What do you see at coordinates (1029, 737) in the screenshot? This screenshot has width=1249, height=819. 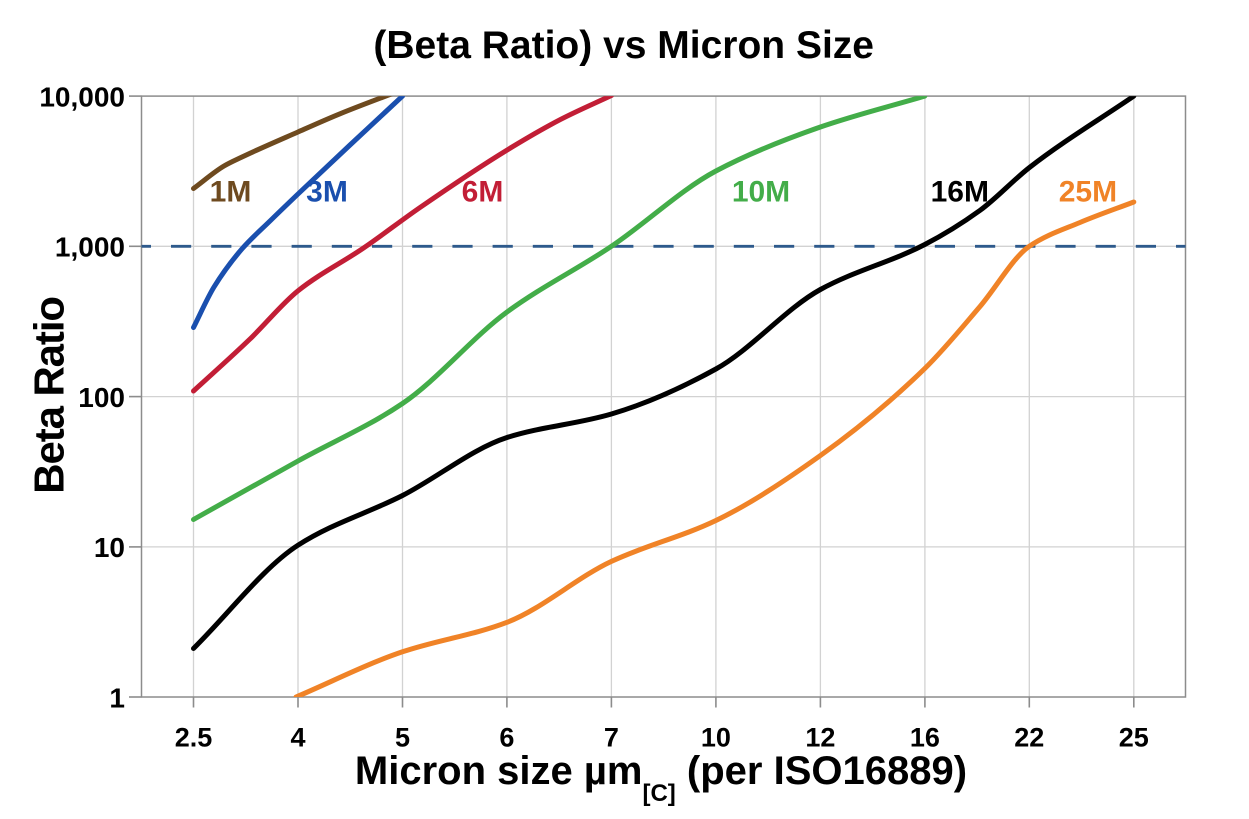 I see `svg-text: 22` at bounding box center [1029, 737].